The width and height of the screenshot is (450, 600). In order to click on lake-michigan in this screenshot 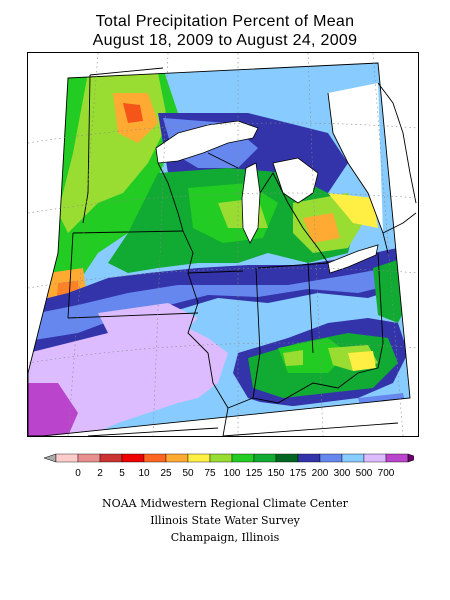, I will do `click(251, 203)`.